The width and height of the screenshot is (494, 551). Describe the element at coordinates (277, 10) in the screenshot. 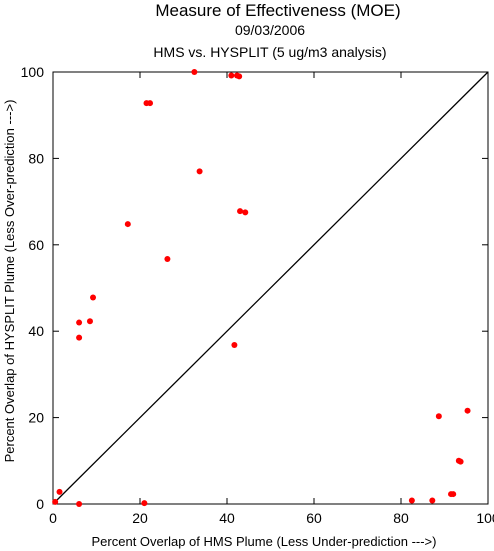

I see `chart-title: Measure of Effectiveness (MOE)` at that location.